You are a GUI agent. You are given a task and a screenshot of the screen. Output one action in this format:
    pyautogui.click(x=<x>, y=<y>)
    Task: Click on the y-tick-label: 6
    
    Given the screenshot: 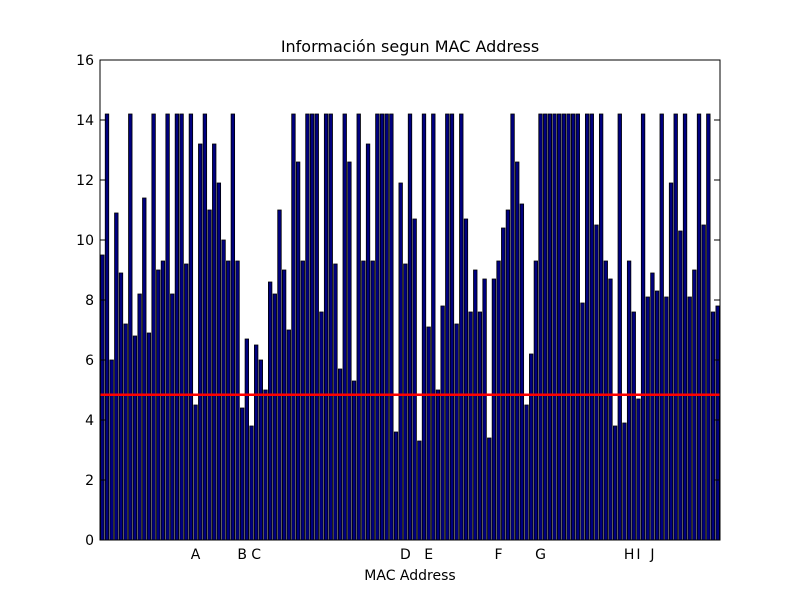 What is the action you would take?
    pyautogui.click(x=89, y=361)
    